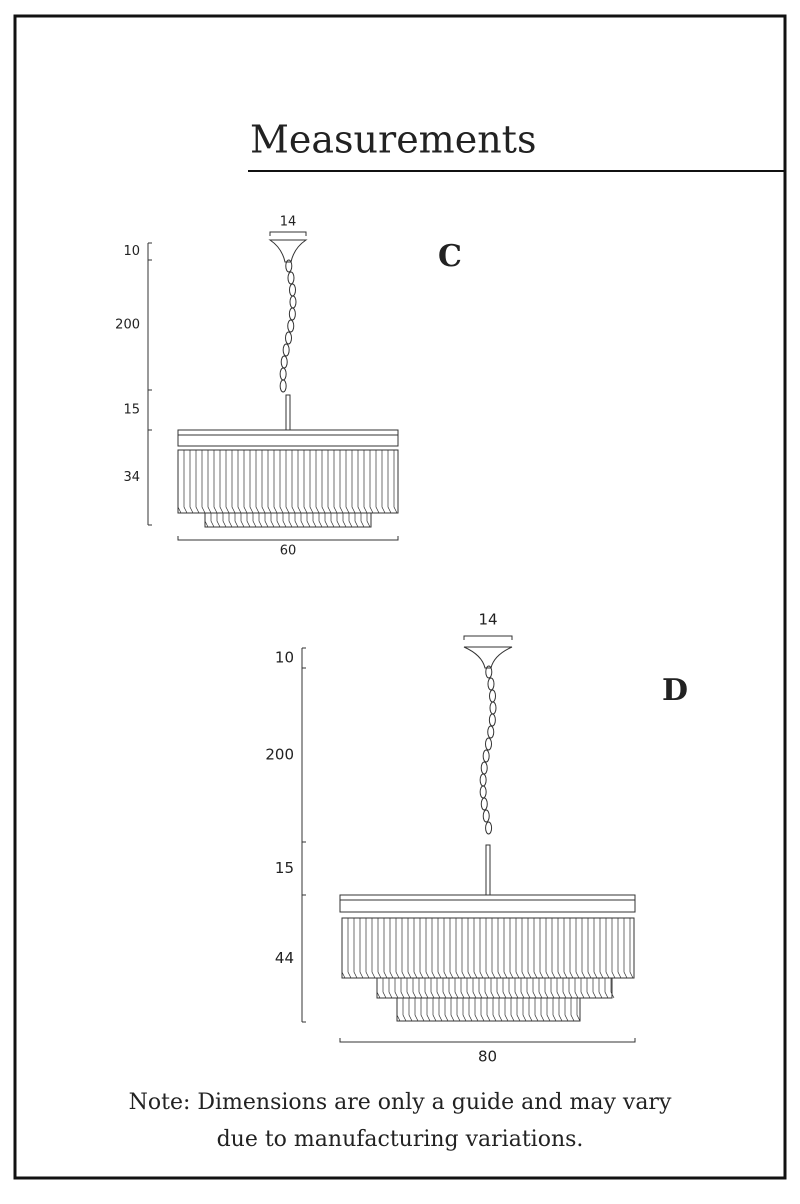 This screenshot has width=800, height=1204. Describe the element at coordinates (131, 477) in the screenshot. I see `dimension-label: 34` at that location.